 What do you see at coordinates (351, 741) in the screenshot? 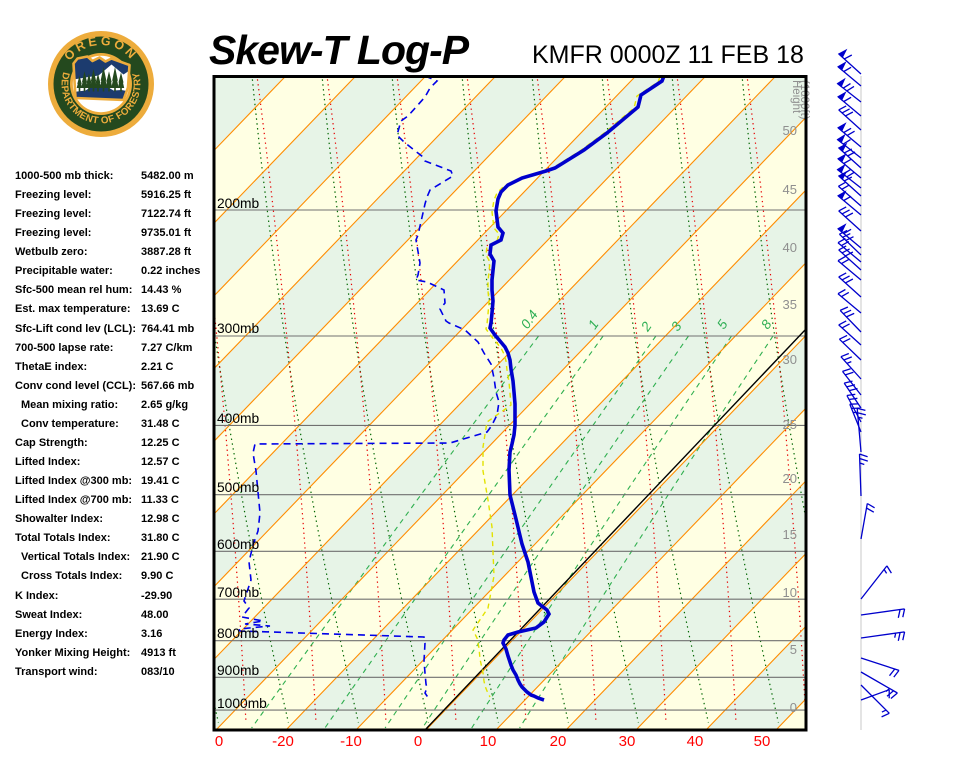
I see `svg-text: -10` at bounding box center [351, 741].